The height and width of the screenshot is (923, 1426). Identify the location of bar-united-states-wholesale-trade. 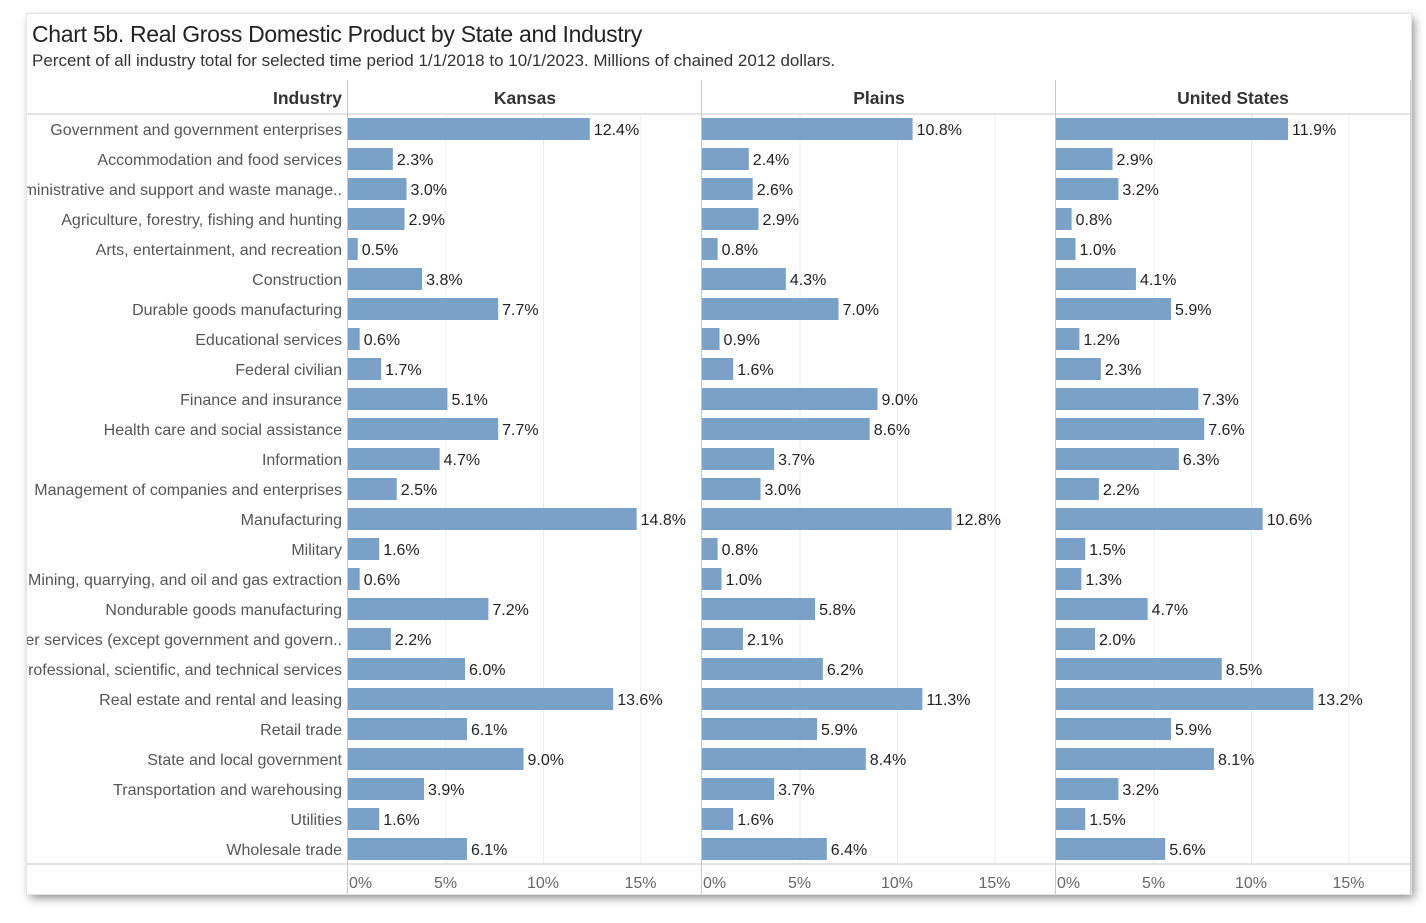
(1111, 849).